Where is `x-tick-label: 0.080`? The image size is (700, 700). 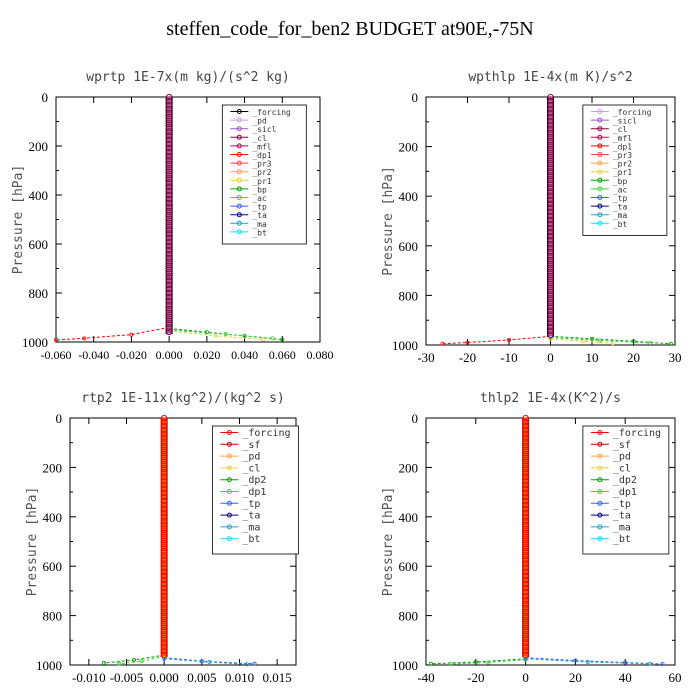
x-tick-label: 0.080 is located at coordinates (320, 355).